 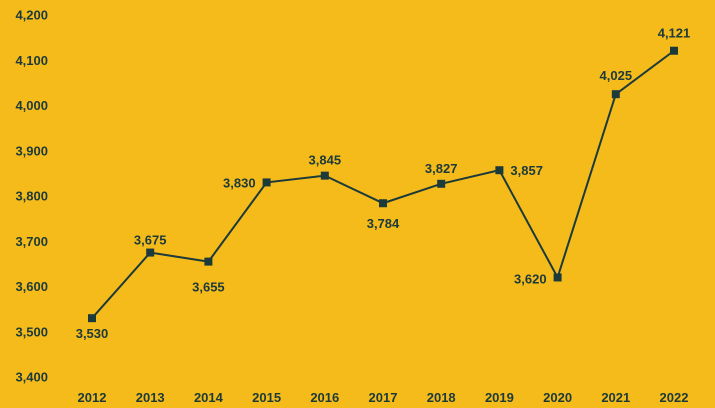 I want to click on x-tick-label: 2020, so click(x=557, y=397).